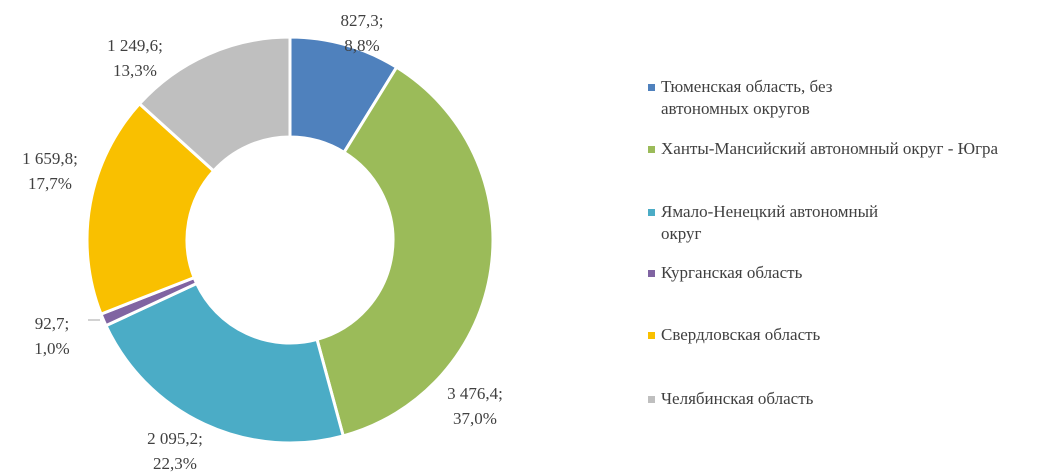 This screenshot has width=1037, height=473. What do you see at coordinates (50, 183) in the screenshot?
I see `percent-label: 17,7%` at bounding box center [50, 183].